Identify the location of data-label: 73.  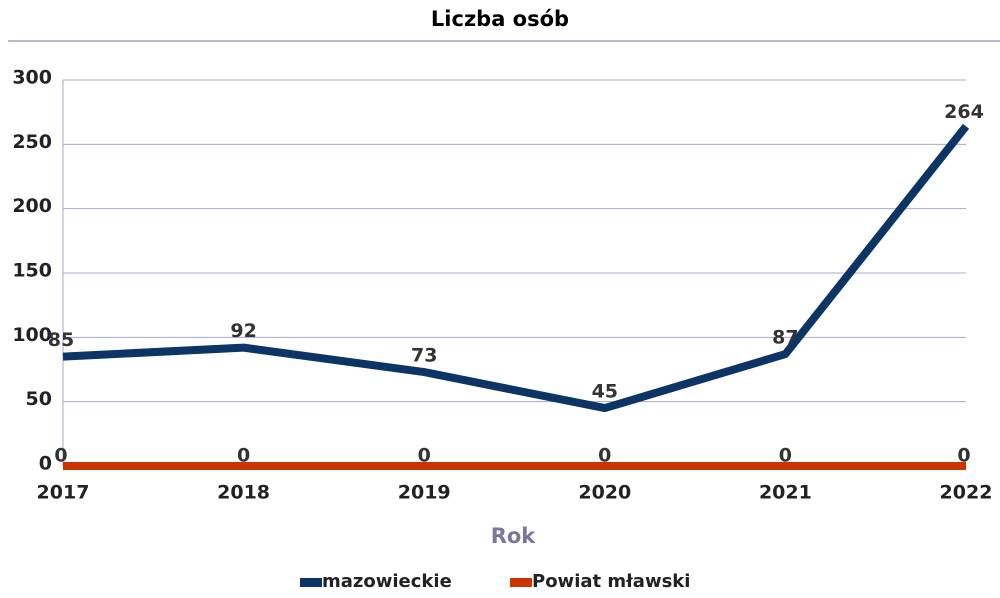
(424, 356).